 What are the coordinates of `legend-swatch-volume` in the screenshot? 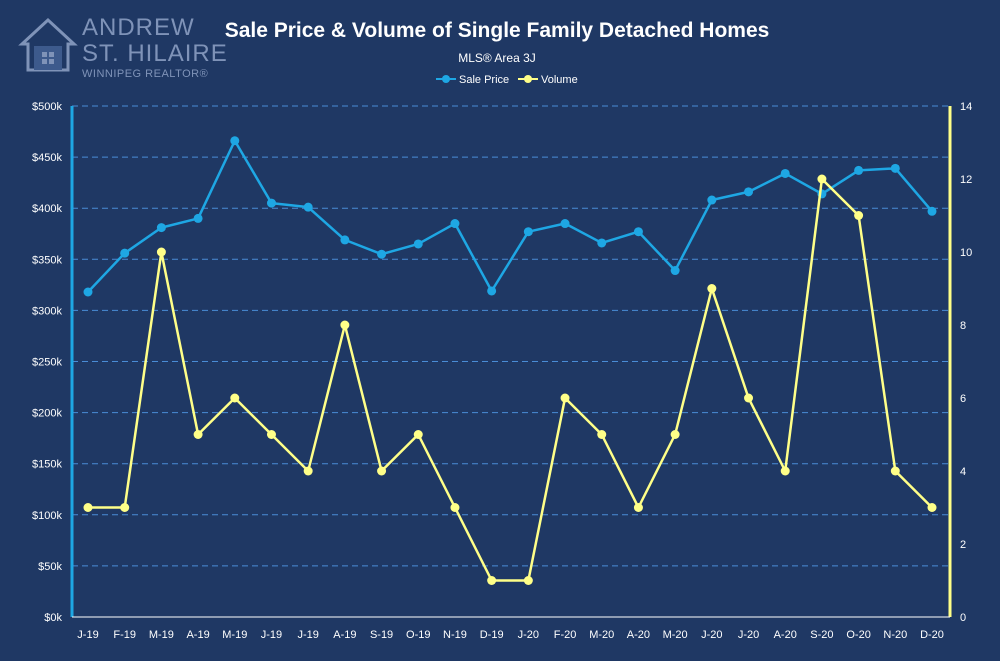 It's located at (528, 79).